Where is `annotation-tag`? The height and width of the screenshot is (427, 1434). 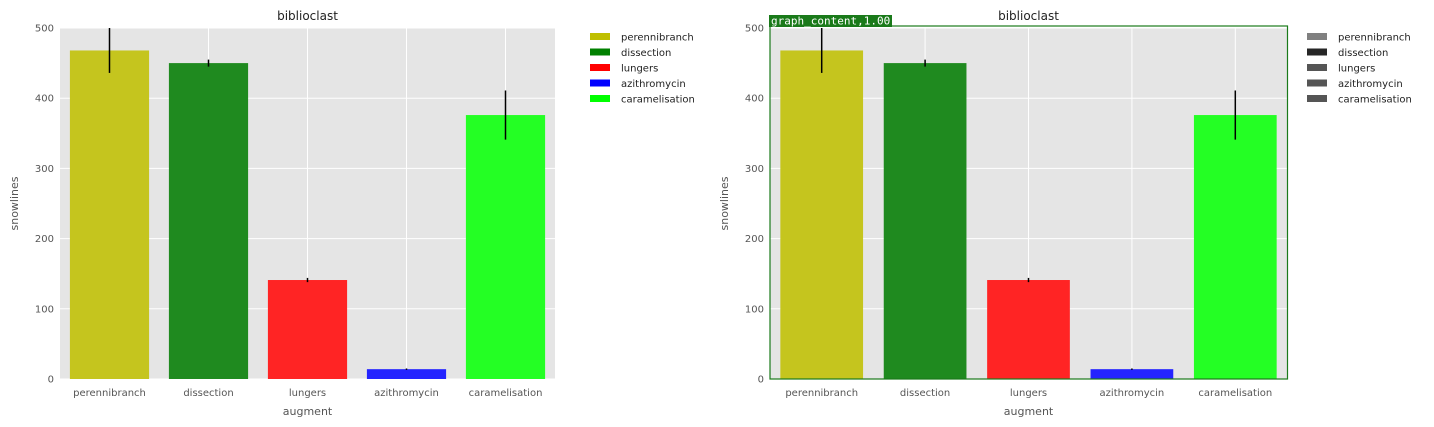
annotation-tag is located at coordinates (830, 21).